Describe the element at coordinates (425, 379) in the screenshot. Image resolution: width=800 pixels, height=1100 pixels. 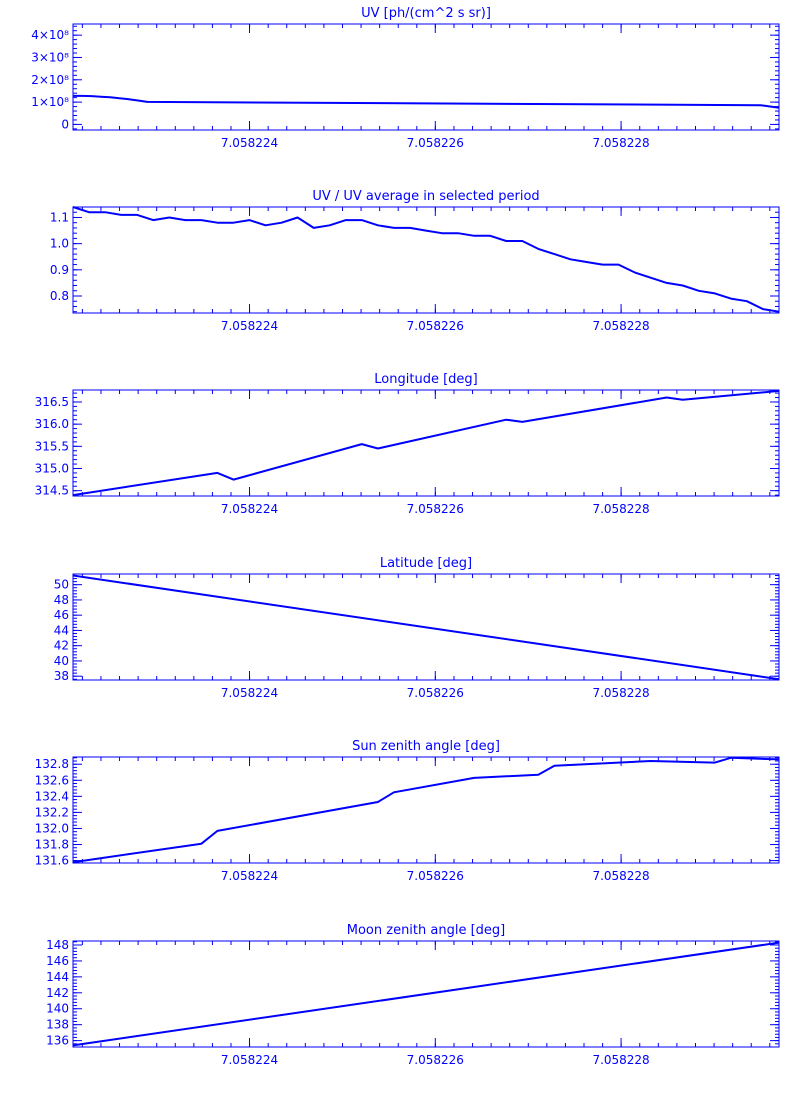
I see `chart-title: Longitude [deg]` at that location.